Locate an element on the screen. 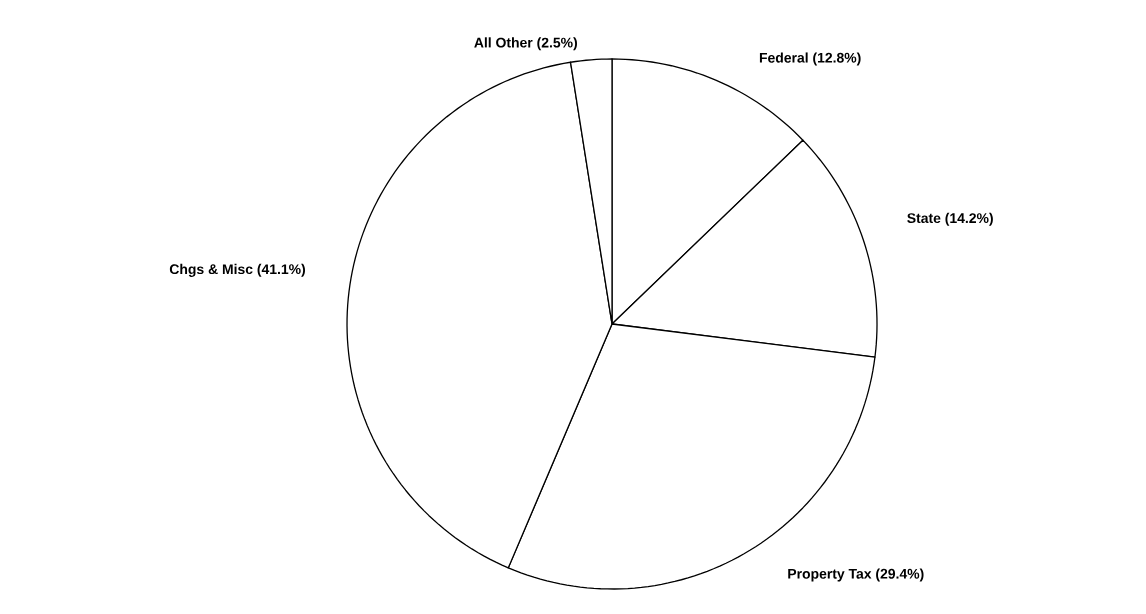  slice-label: Federal (12.8%) is located at coordinates (810, 59).